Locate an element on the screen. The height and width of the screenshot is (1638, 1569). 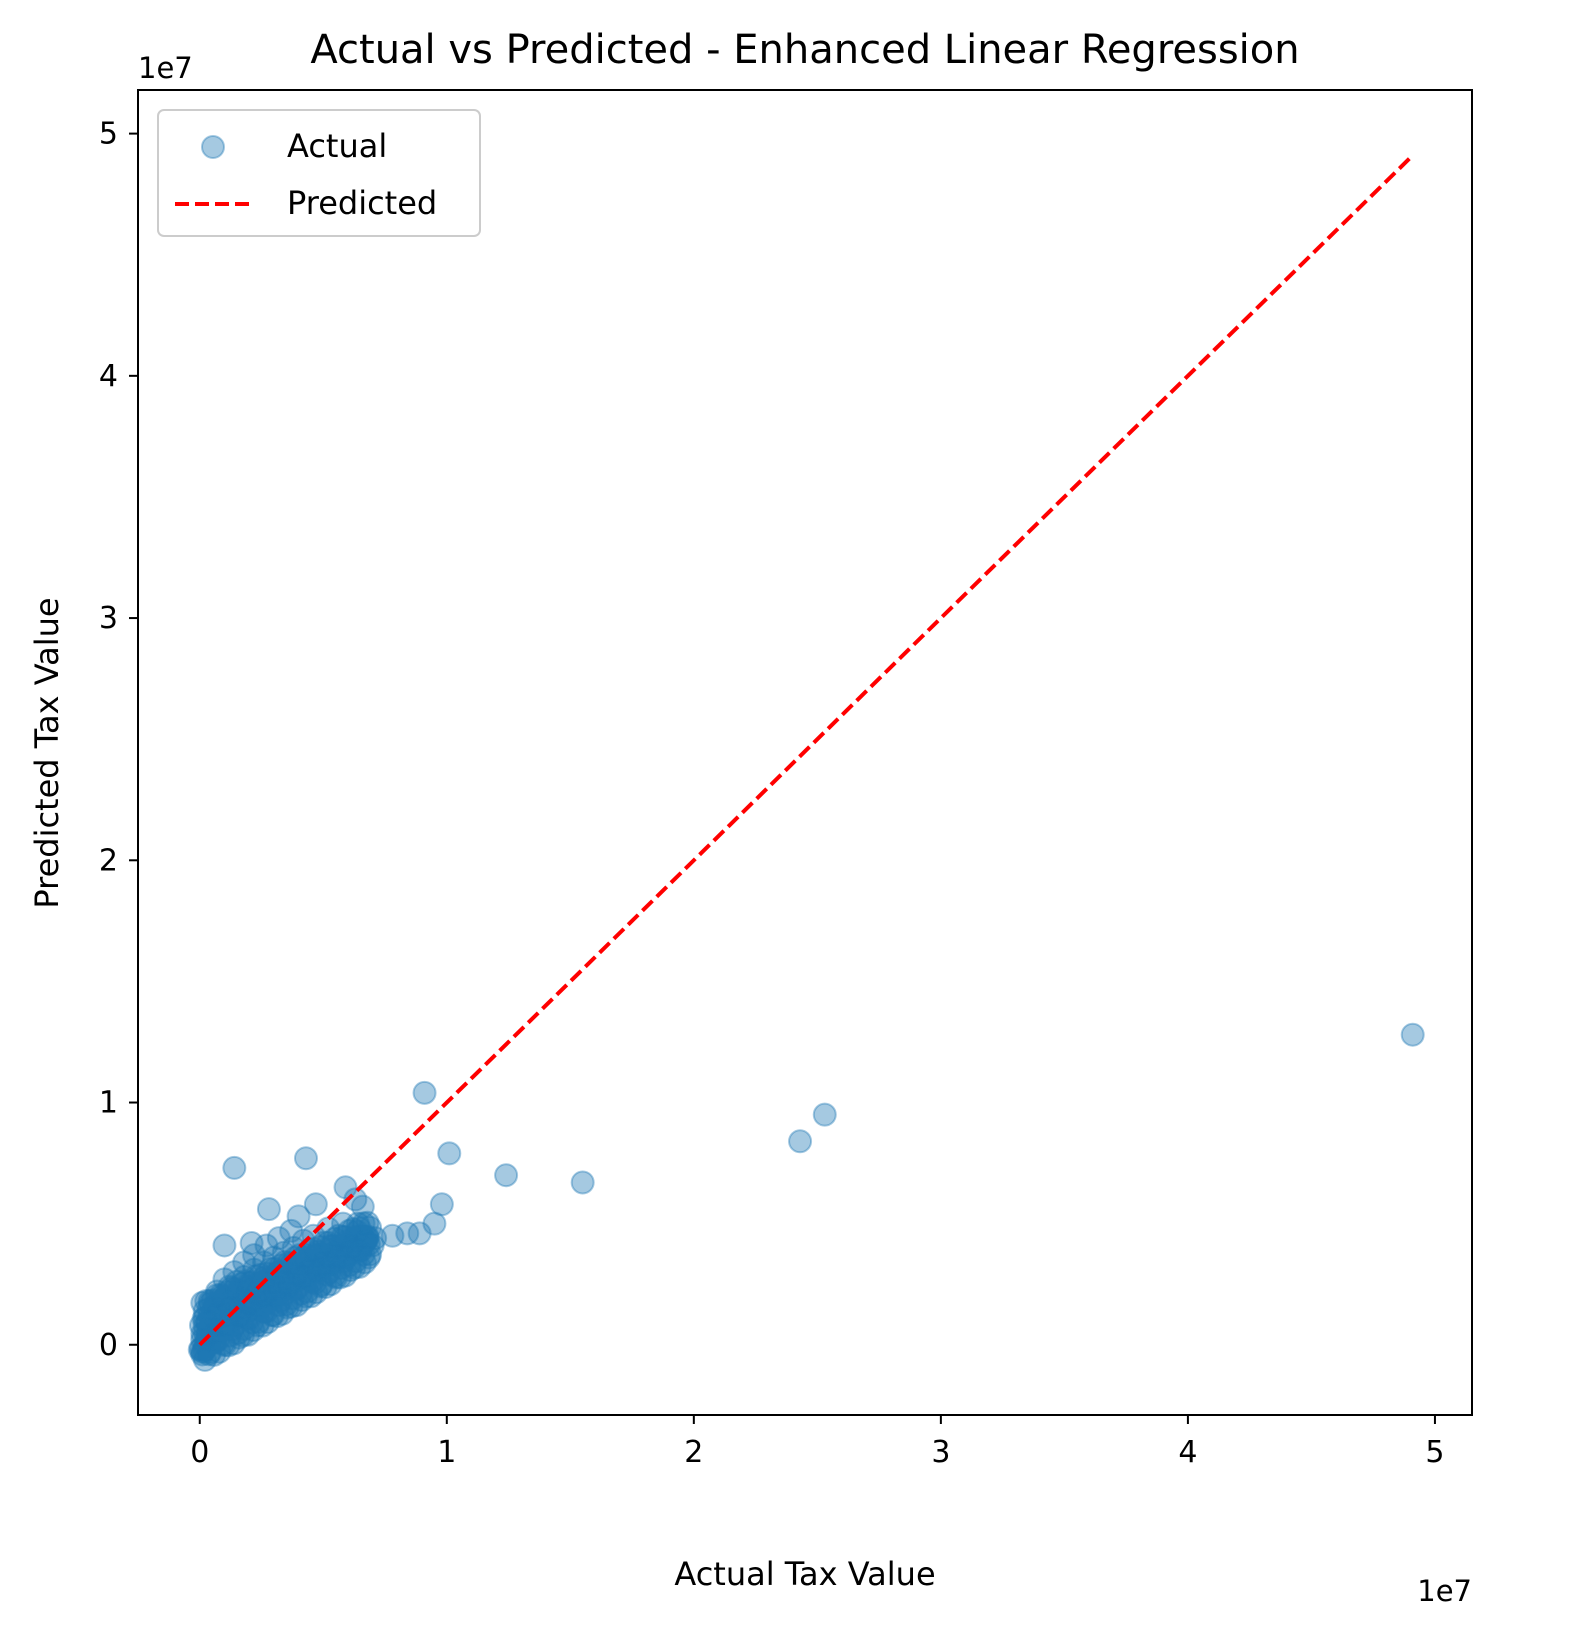
legend-actual-marker is located at coordinates (213, 147).